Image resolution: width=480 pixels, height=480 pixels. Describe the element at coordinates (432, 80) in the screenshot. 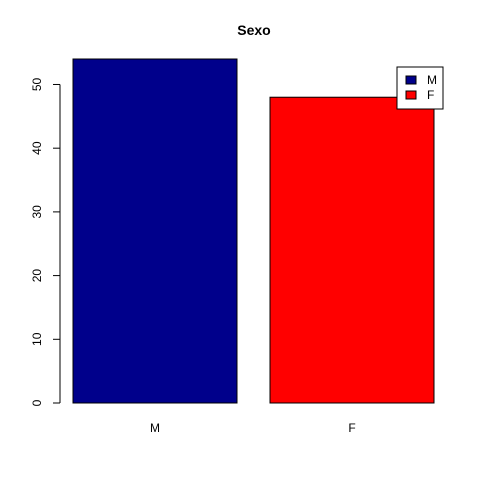

I see `legend-label-m: M` at that location.